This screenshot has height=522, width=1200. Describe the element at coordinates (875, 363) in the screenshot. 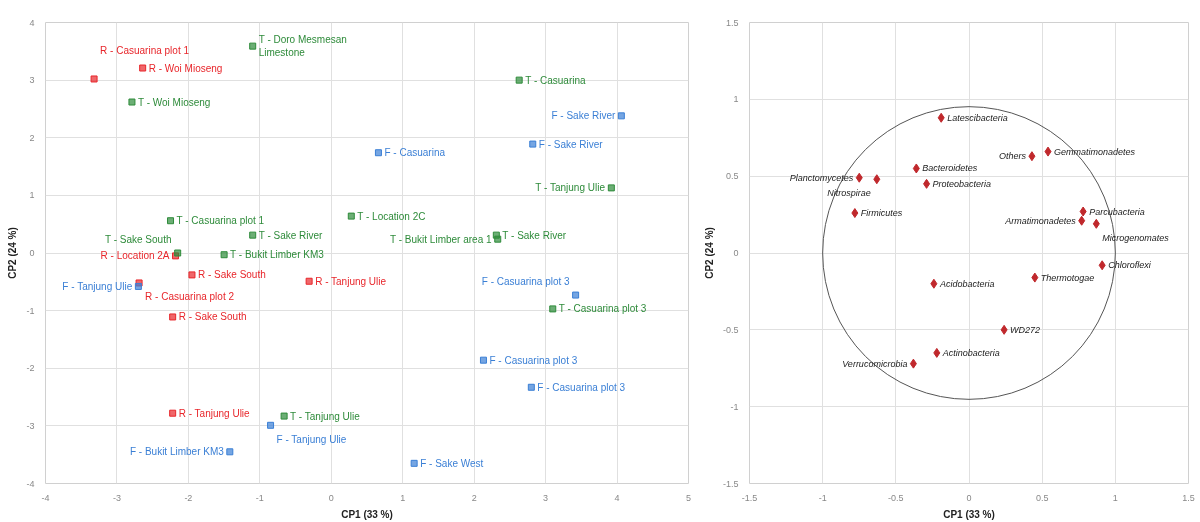

I see `data-label: Verrucomicrobia` at that location.